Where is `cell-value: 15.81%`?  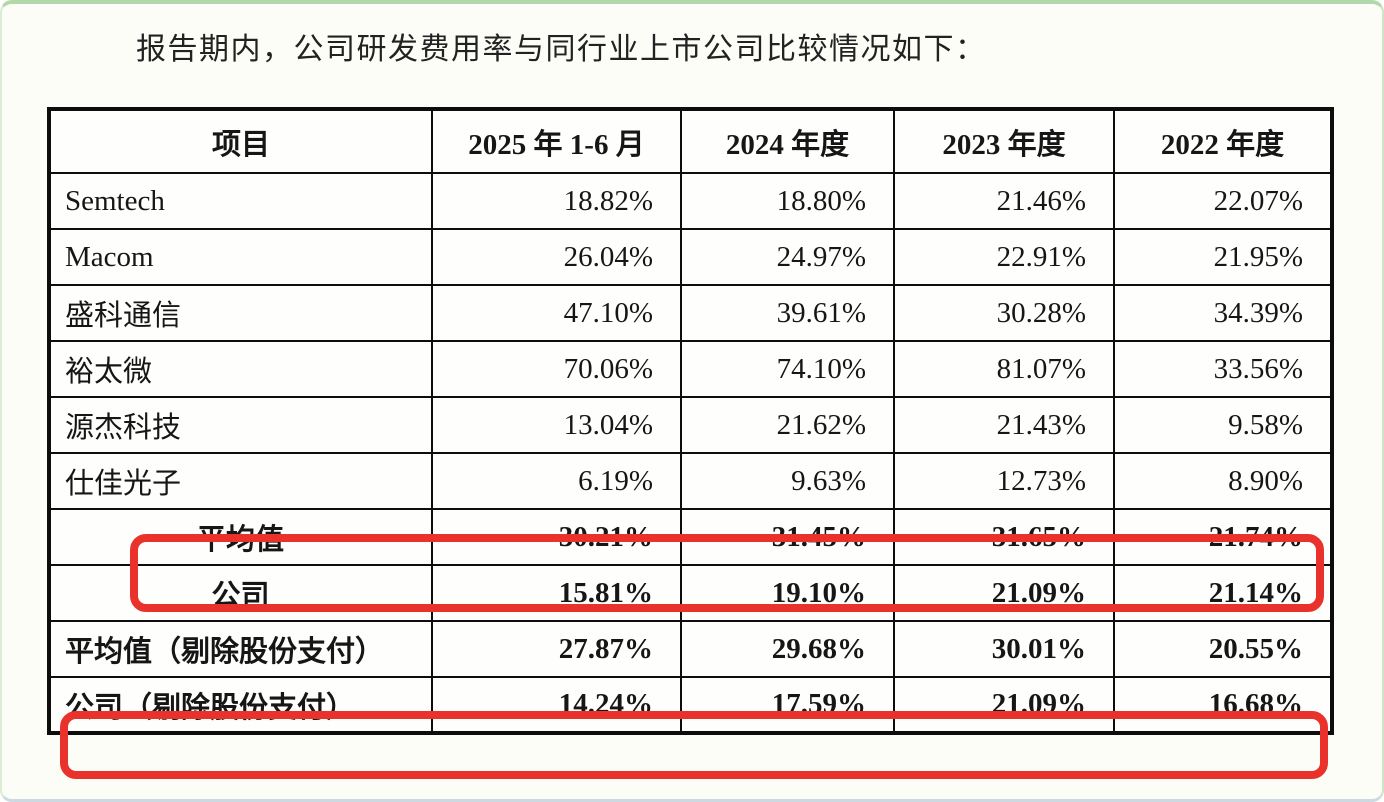 cell-value: 15.81% is located at coordinates (556, 593).